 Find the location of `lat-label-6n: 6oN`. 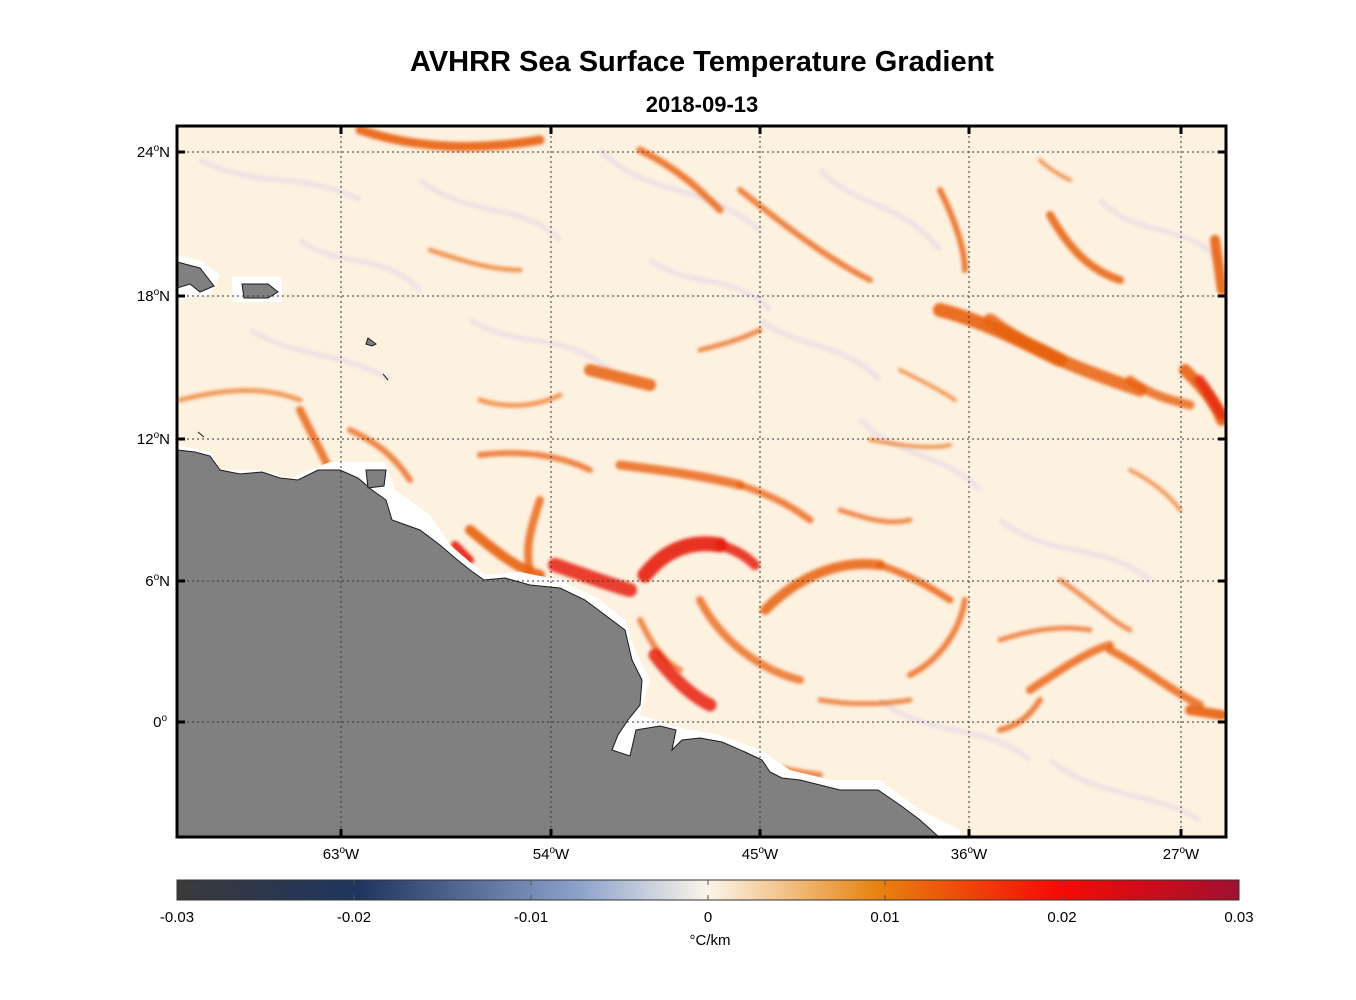

lat-label-6n: 6oN is located at coordinates (157, 581).